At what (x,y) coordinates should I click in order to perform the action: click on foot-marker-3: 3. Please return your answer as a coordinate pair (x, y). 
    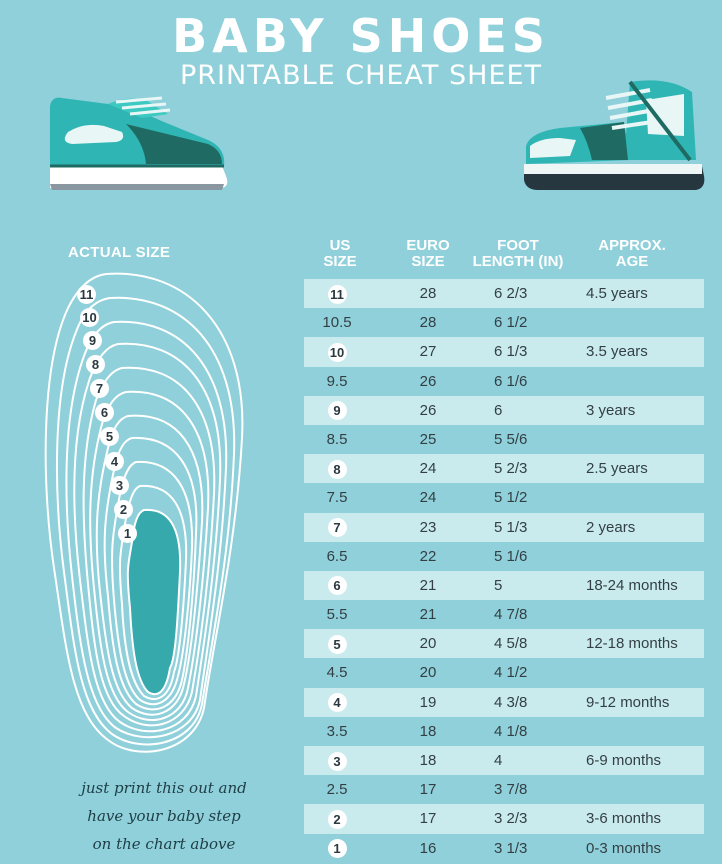
    Looking at the image, I should click on (119, 485).